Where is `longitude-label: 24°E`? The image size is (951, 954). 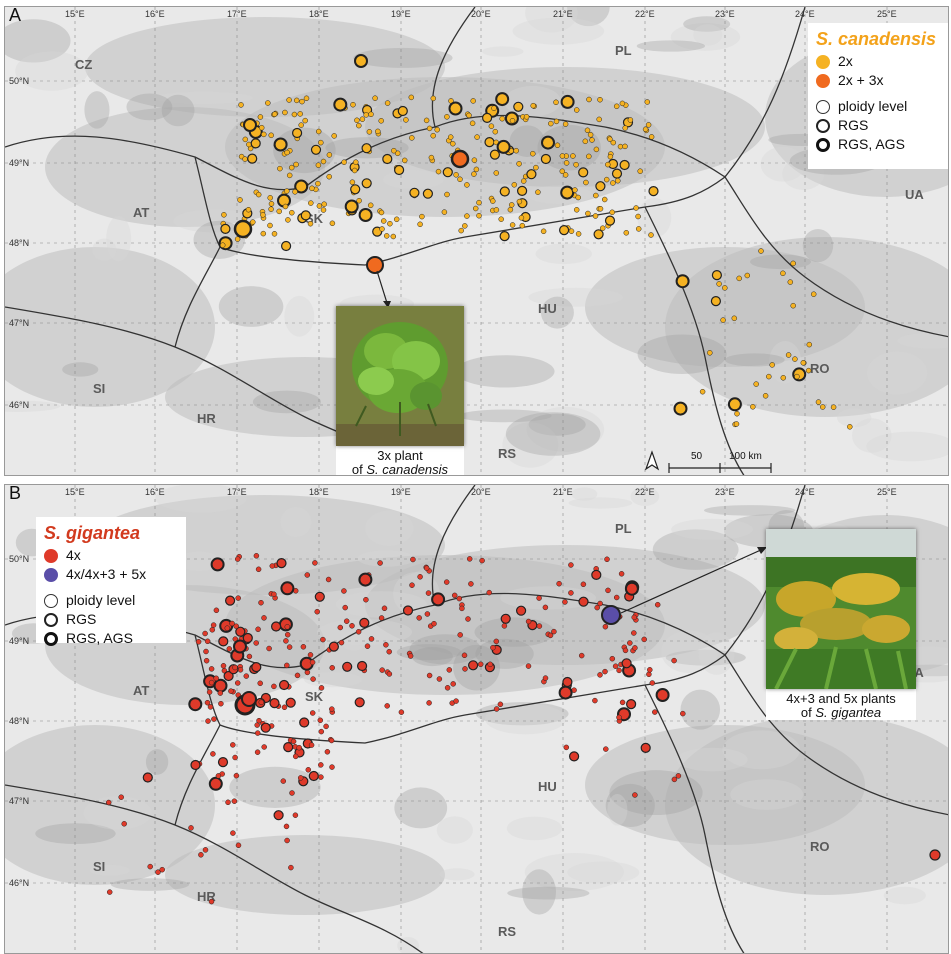
longitude-label: 24°E is located at coordinates (805, 492).